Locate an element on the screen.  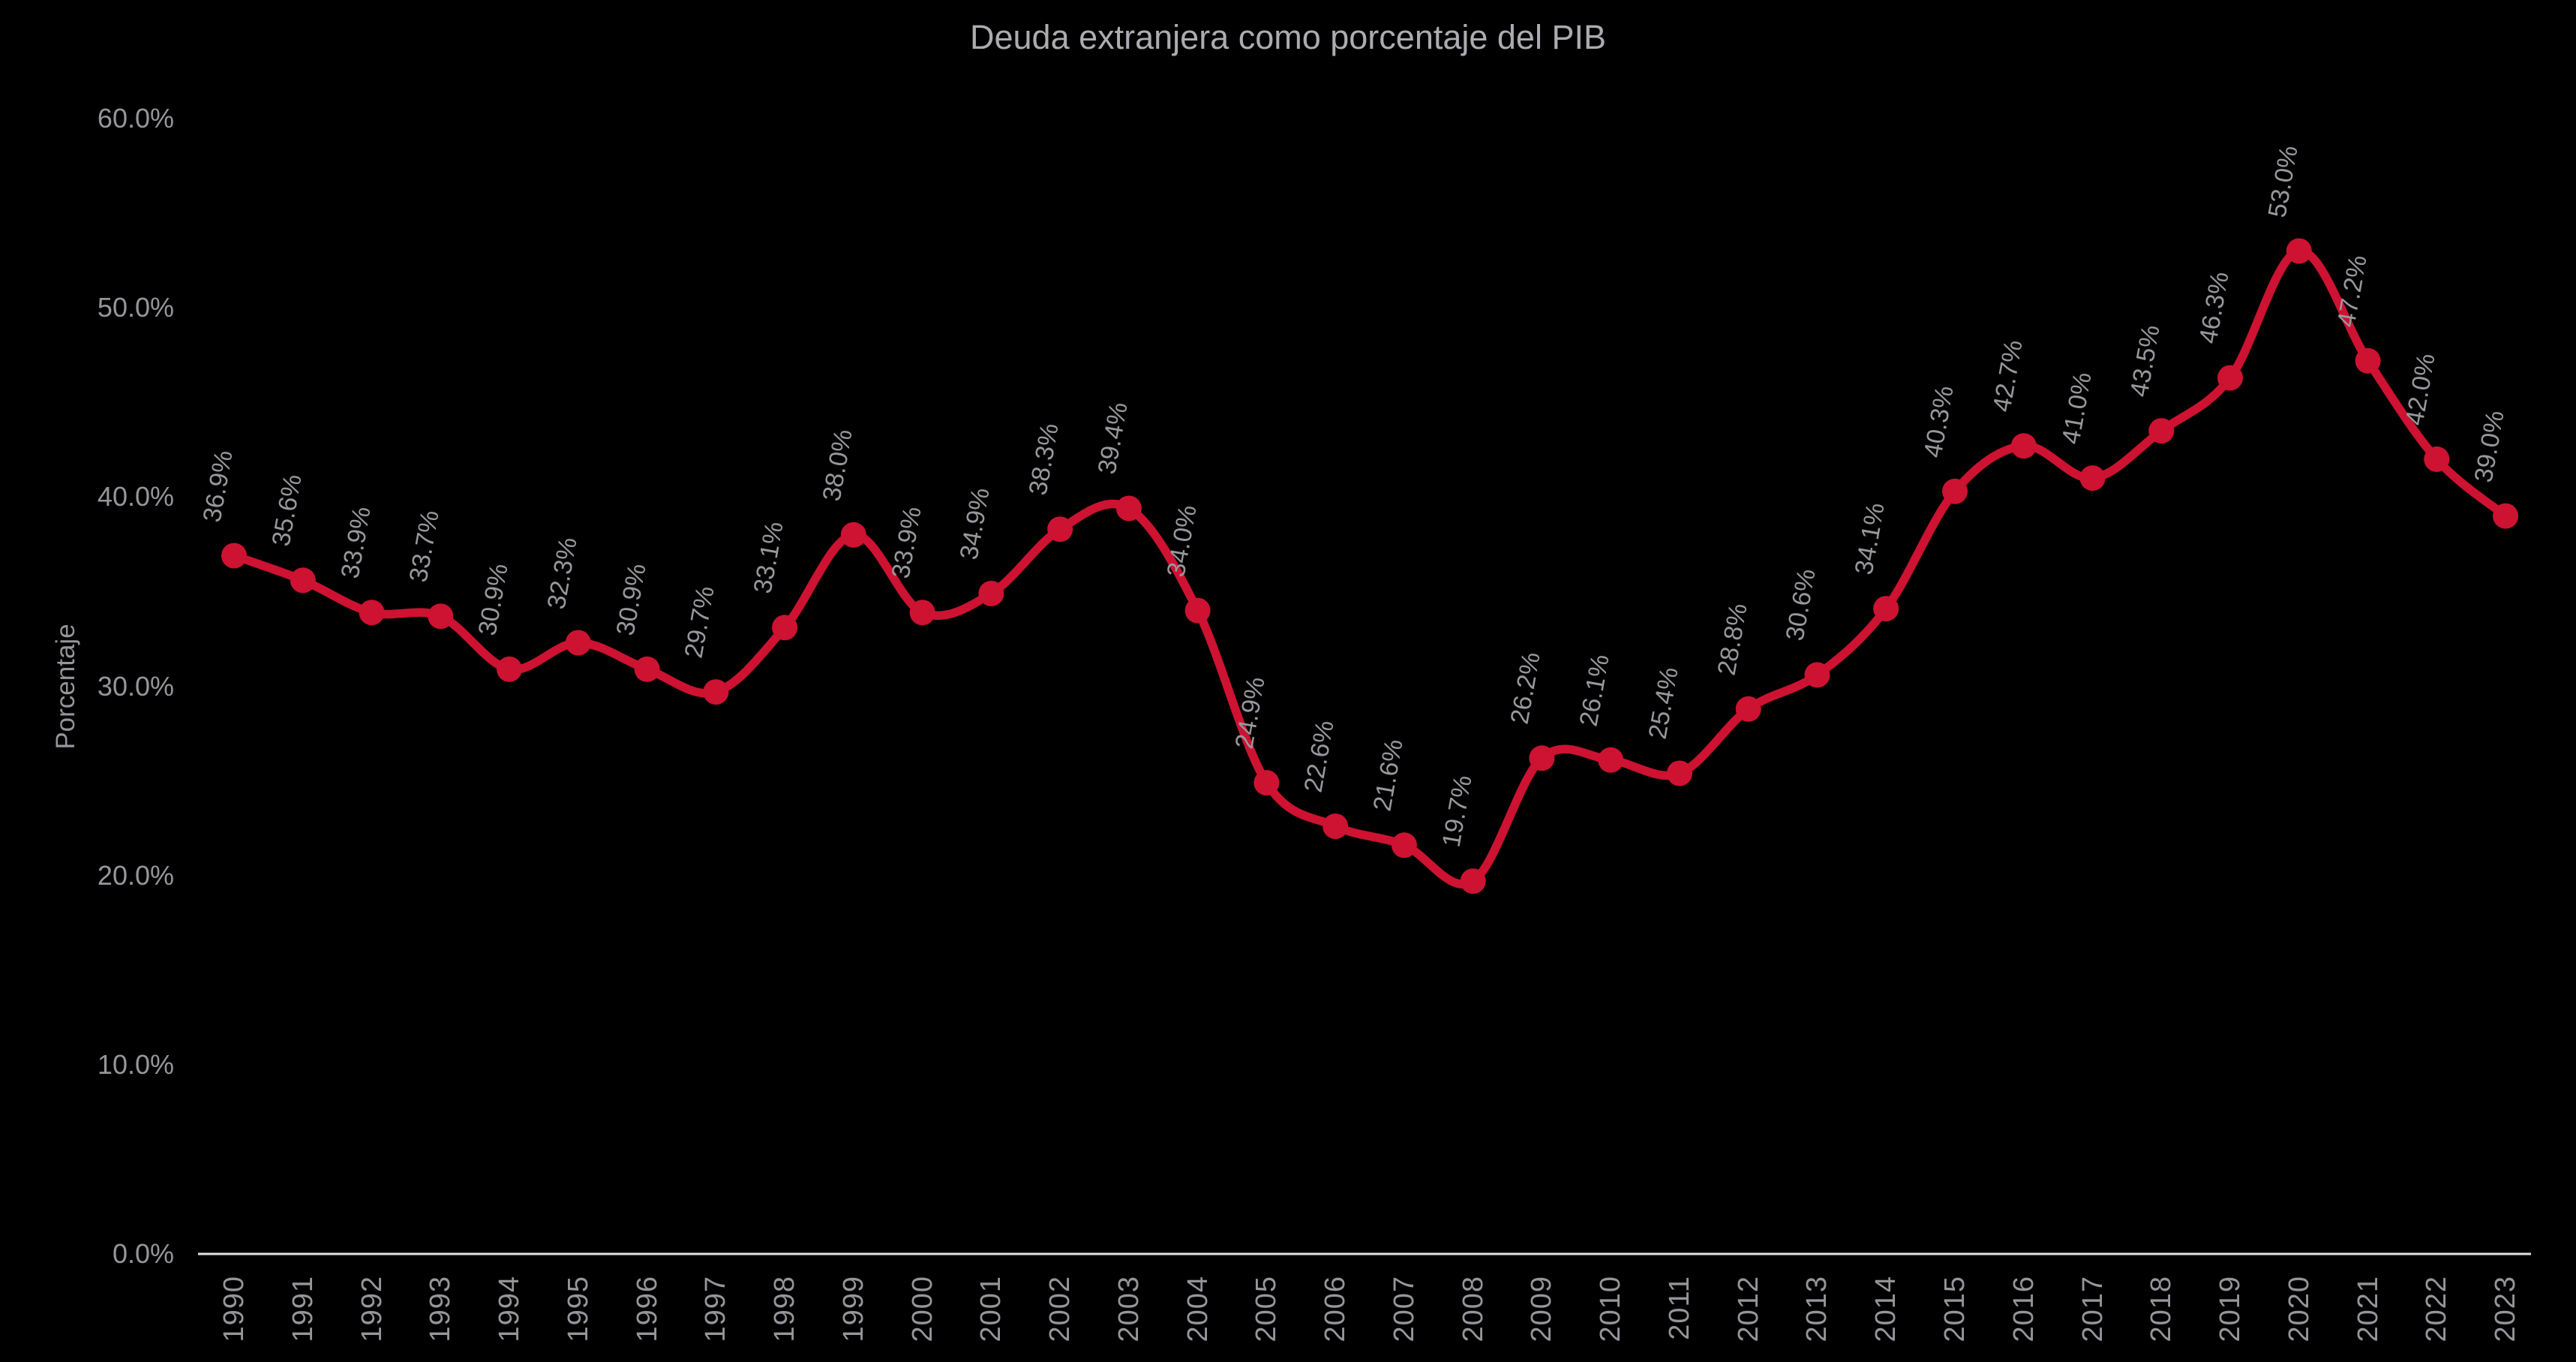
x-tick-label: 1997 is located at coordinates (716, 1309).